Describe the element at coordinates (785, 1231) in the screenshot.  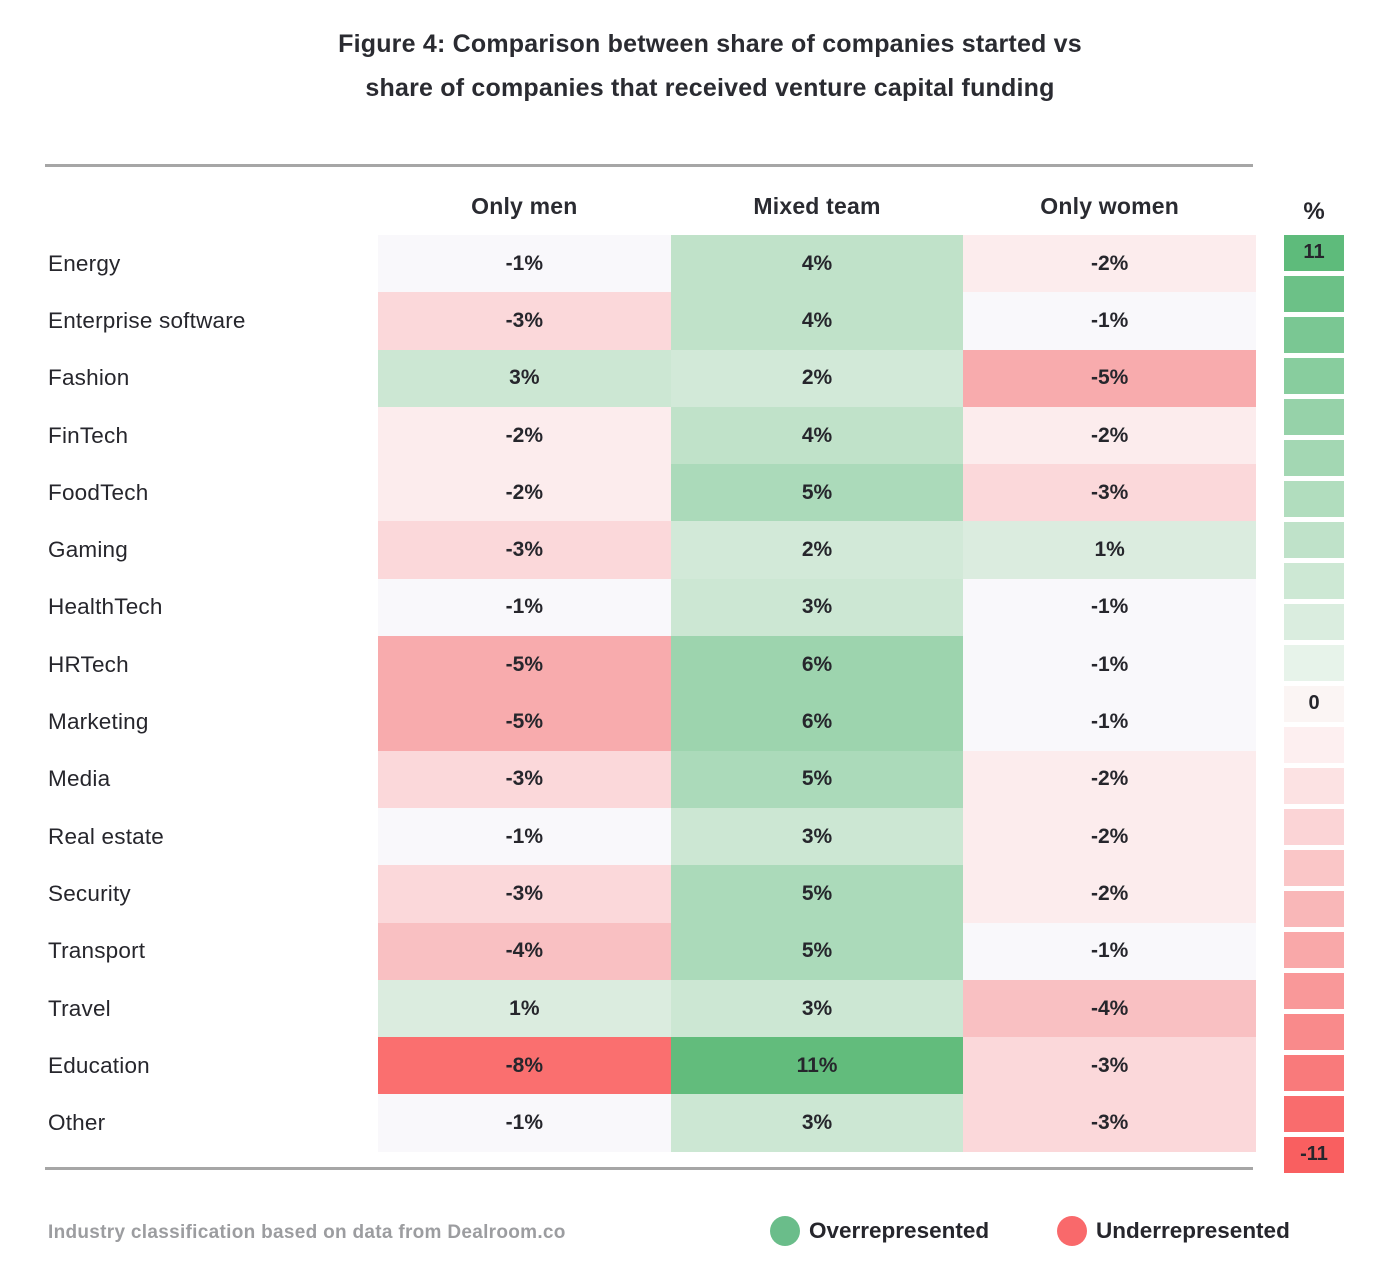
I see `overrepresented-dot-icon` at that location.